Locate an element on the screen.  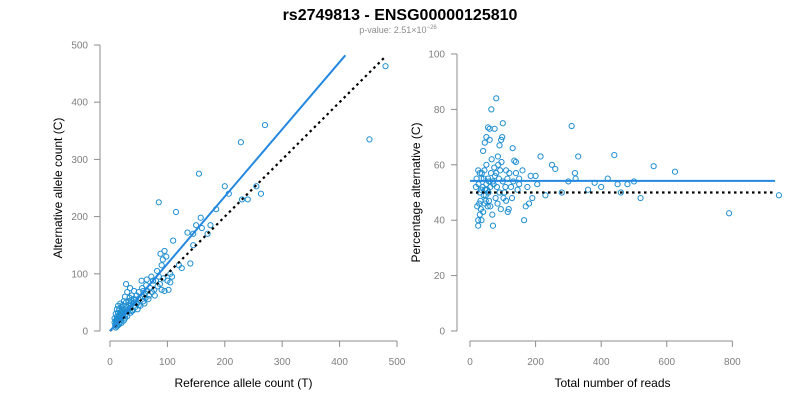
chart-subtitle: p-value: 2.51×10−26 is located at coordinates (398, 30).